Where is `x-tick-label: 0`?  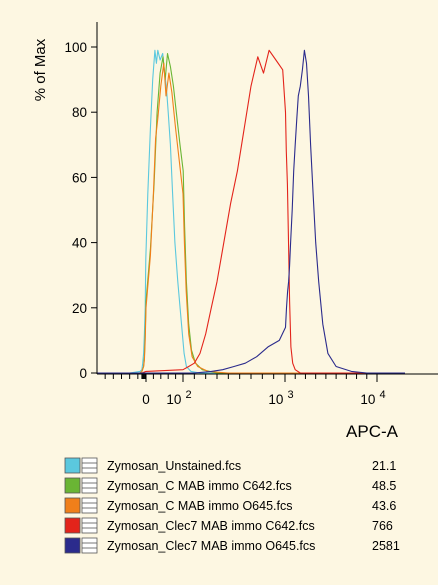
x-tick-label: 0 is located at coordinates (146, 399).